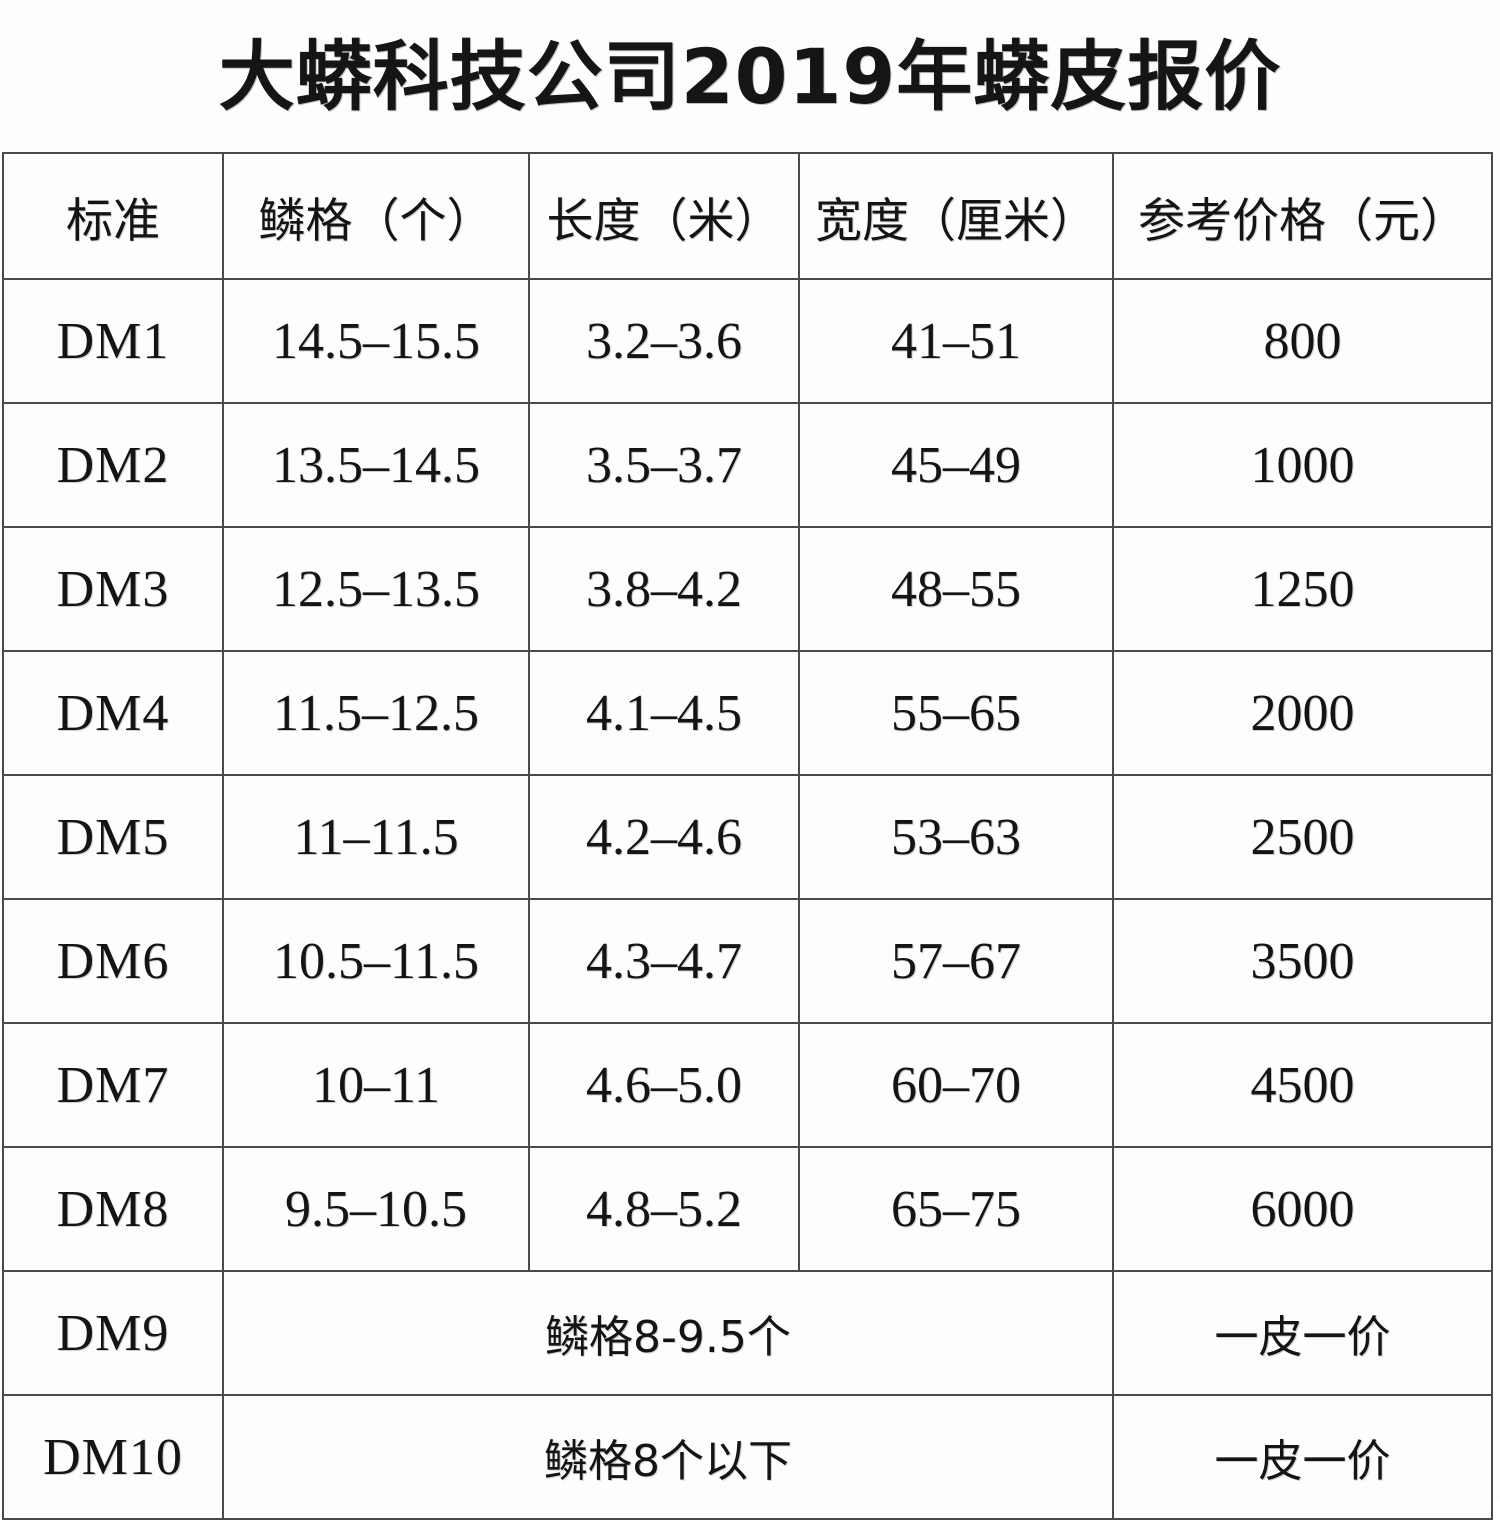 This screenshot has width=1500, height=1520. I want to click on cell-standard: DM5, so click(113, 837).